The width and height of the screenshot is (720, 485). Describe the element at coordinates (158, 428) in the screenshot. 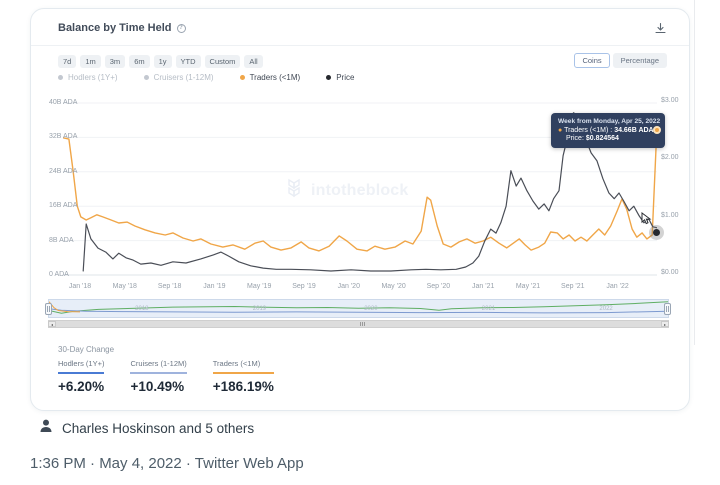

I see `liked-by-text: Charles Hoskinson and 5 others` at that location.